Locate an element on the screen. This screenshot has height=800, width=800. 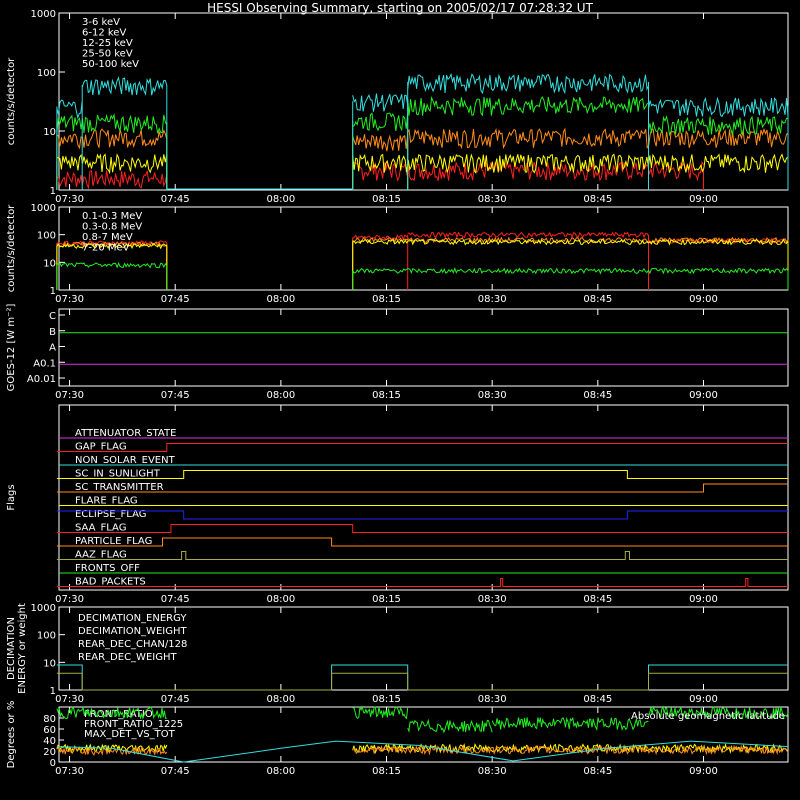
y-tick-label: 40 is located at coordinates (49, 741).